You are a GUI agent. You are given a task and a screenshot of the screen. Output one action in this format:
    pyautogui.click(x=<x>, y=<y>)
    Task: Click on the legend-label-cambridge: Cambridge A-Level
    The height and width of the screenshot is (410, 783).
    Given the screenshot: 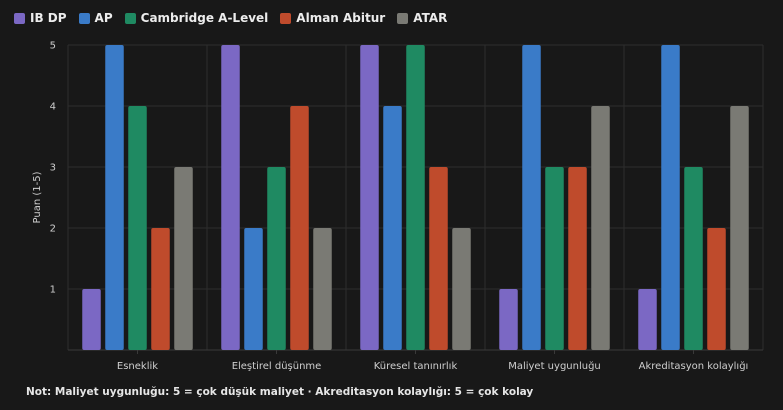 What is the action you would take?
    pyautogui.click(x=204, y=18)
    